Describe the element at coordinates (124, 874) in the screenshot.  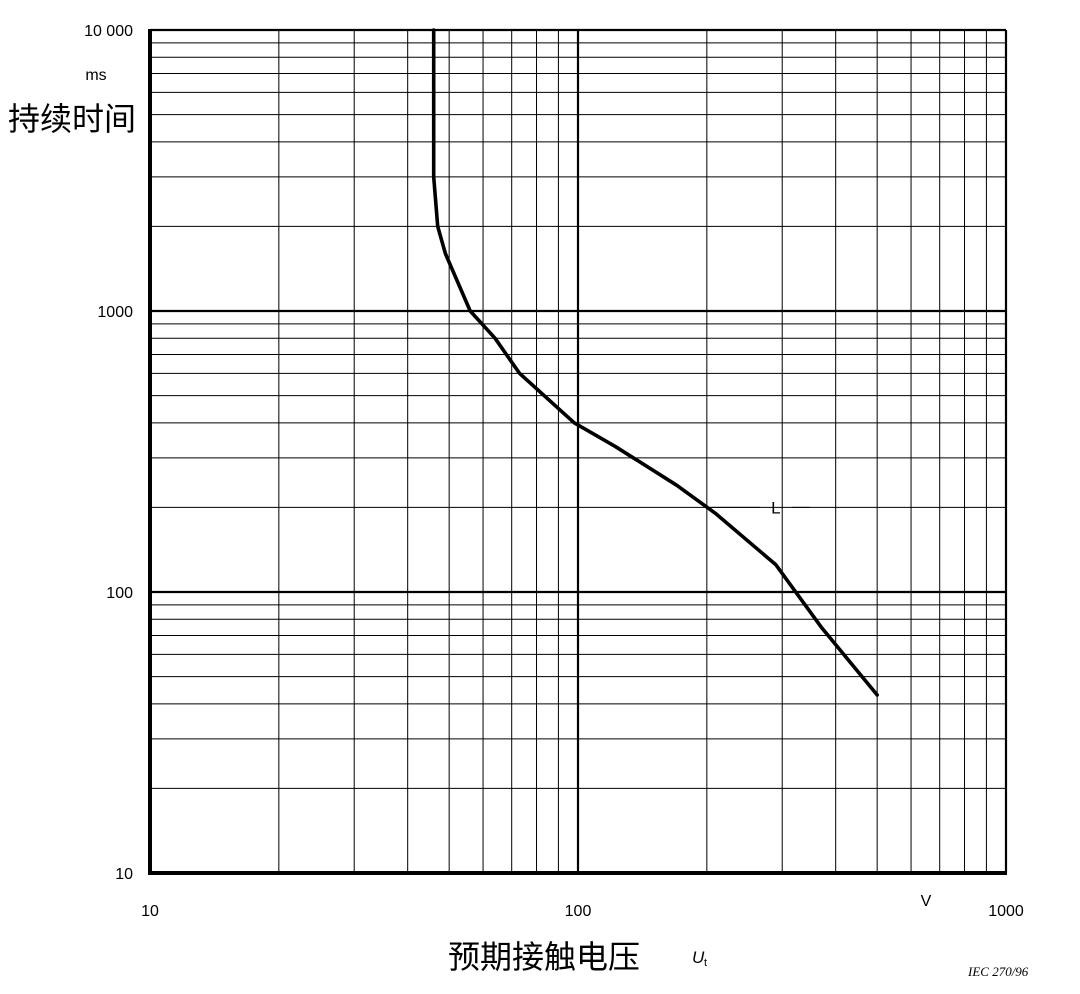
I see `y-tick-label: 10` at that location.